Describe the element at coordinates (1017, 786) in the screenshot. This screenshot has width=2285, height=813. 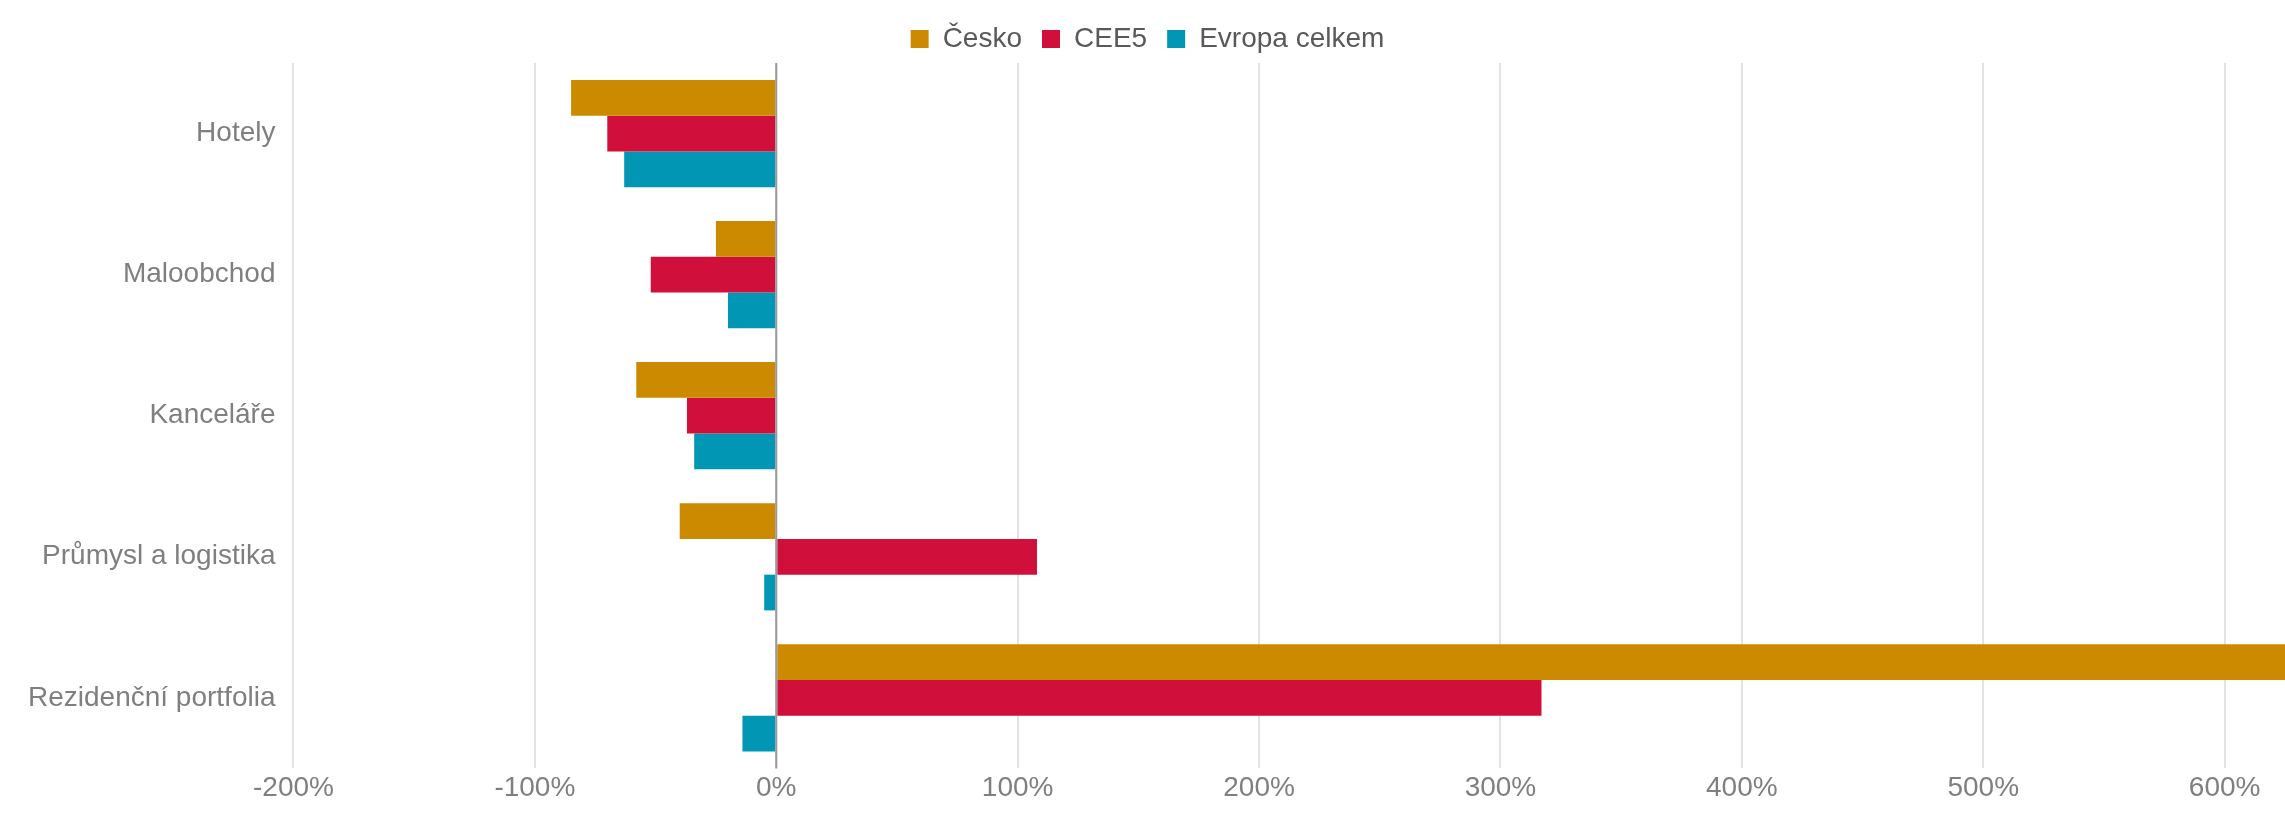
I see `x-tick-label: 100%` at that location.